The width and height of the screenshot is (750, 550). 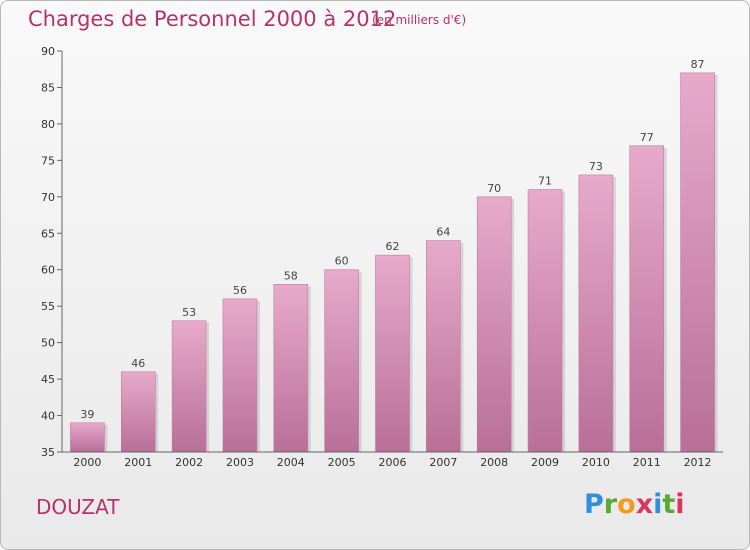 What do you see at coordinates (610, 504) in the screenshot?
I see `logo-letter: r` at bounding box center [610, 504].